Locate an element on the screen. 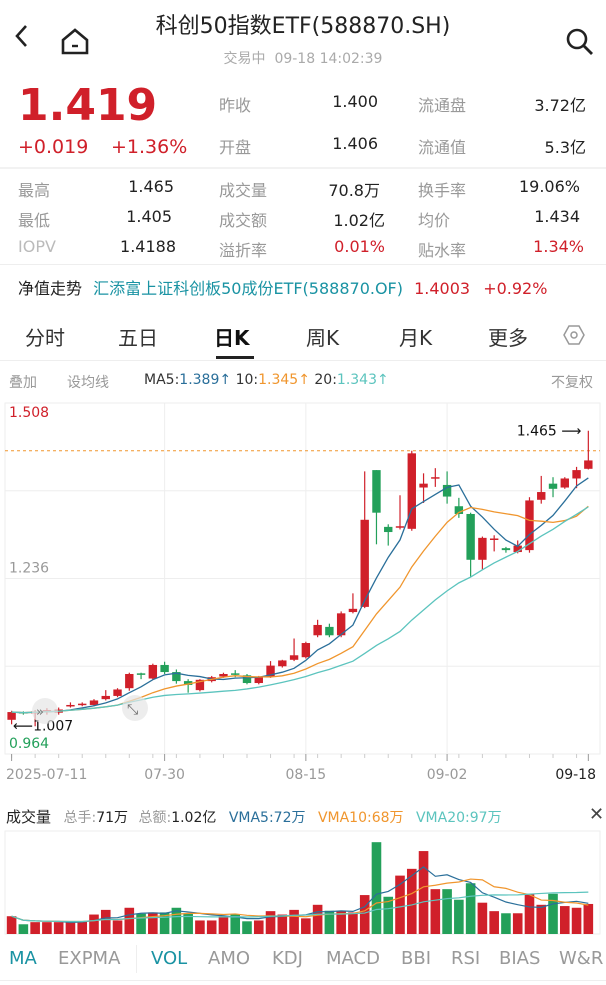 The image size is (606, 985). indicator-amo: AMO is located at coordinates (229, 958).